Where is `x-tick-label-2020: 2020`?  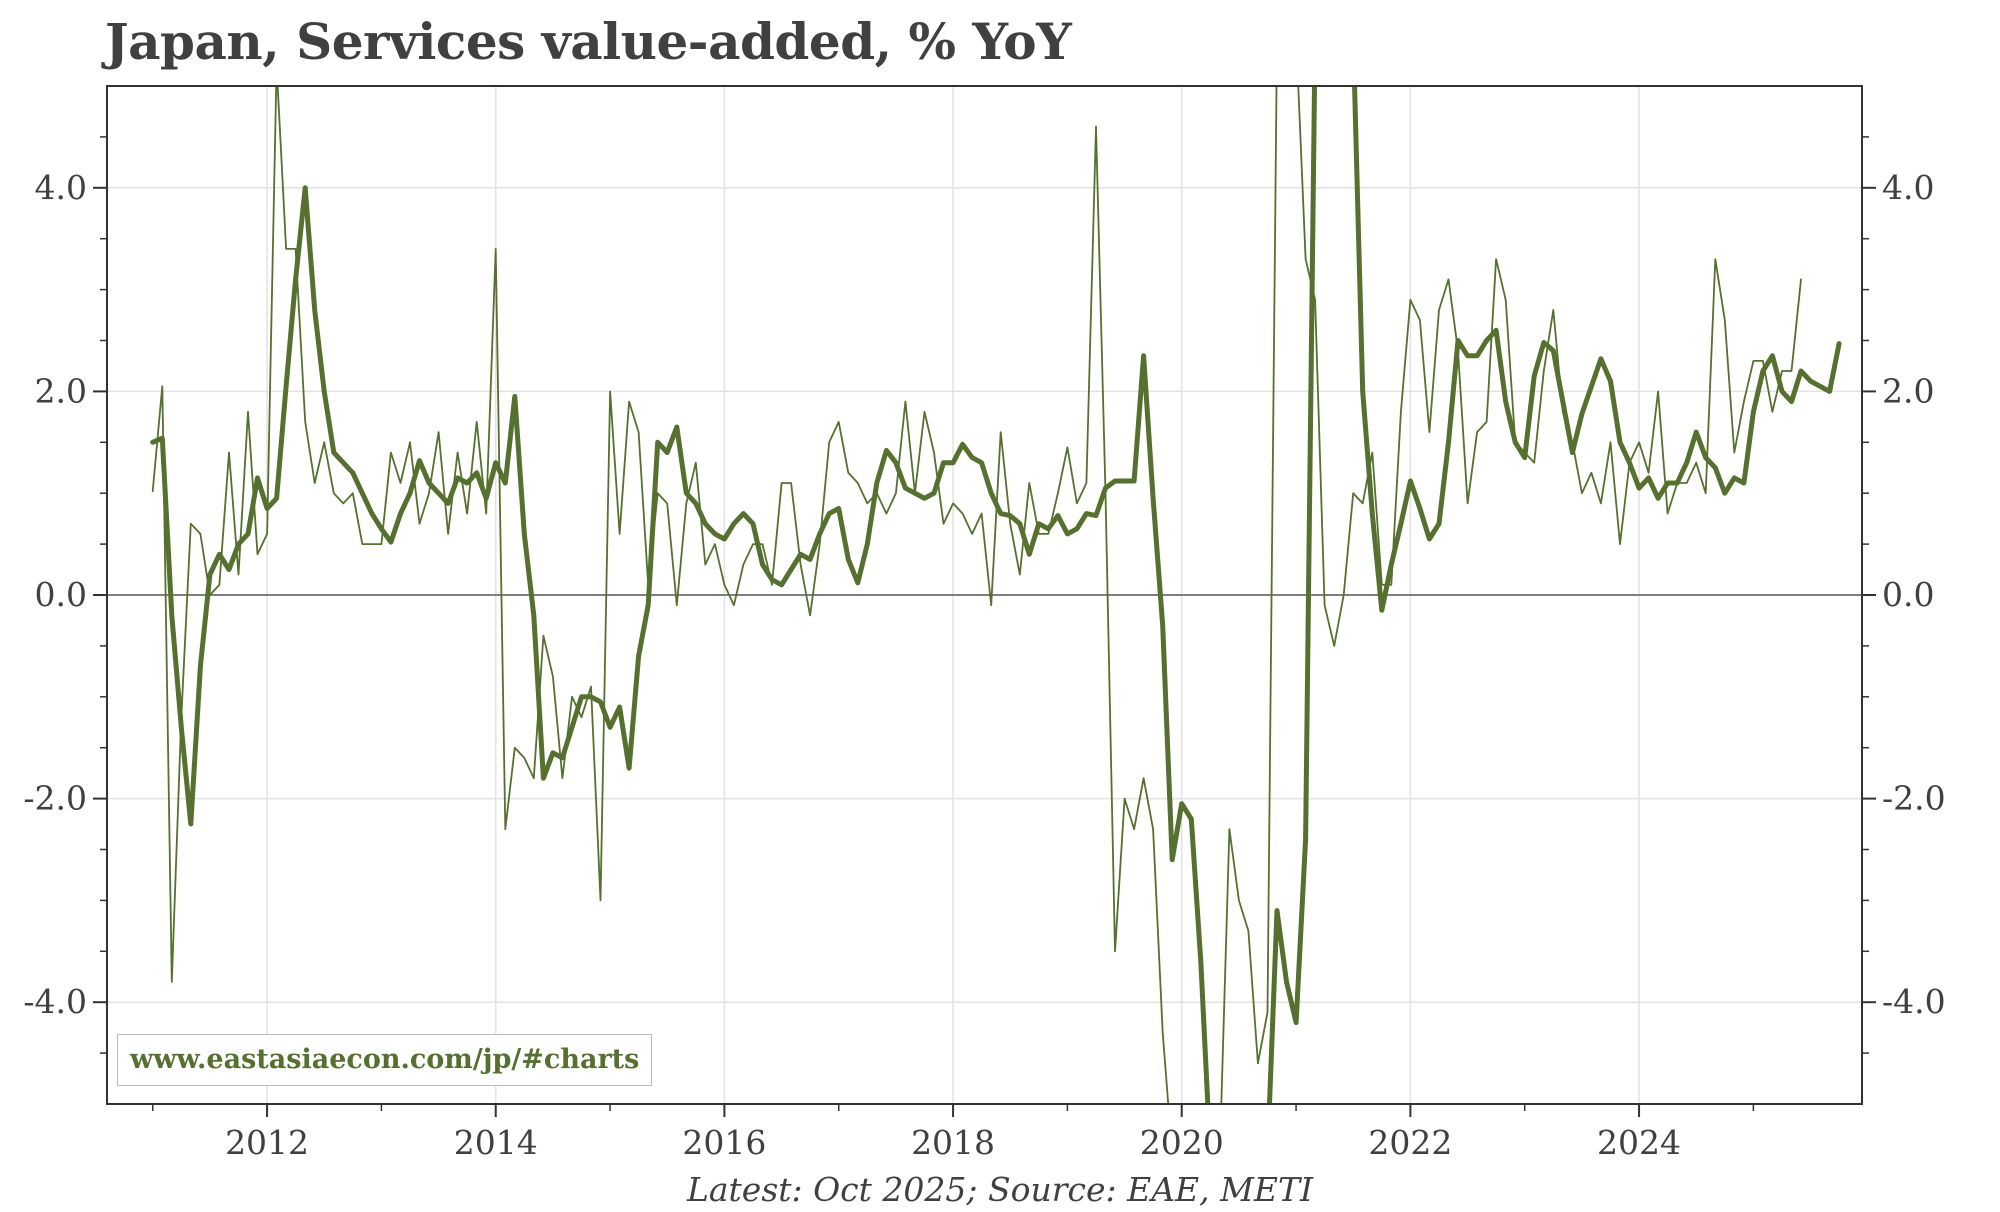
x-tick-label-2020: 2020 is located at coordinates (1182, 1142).